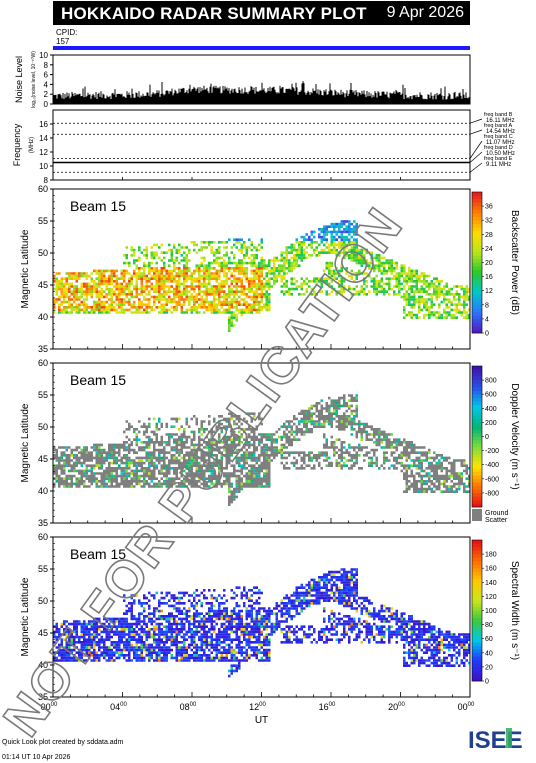  Describe the element at coordinates (489, 639) in the screenshot. I see `colorbar-tick-label: 60` at that location.